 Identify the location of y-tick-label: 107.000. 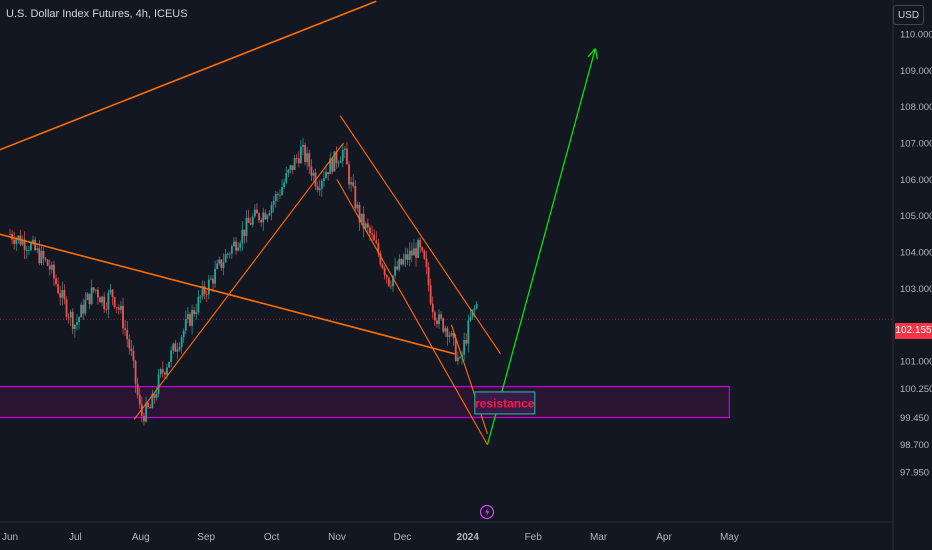
(916, 144).